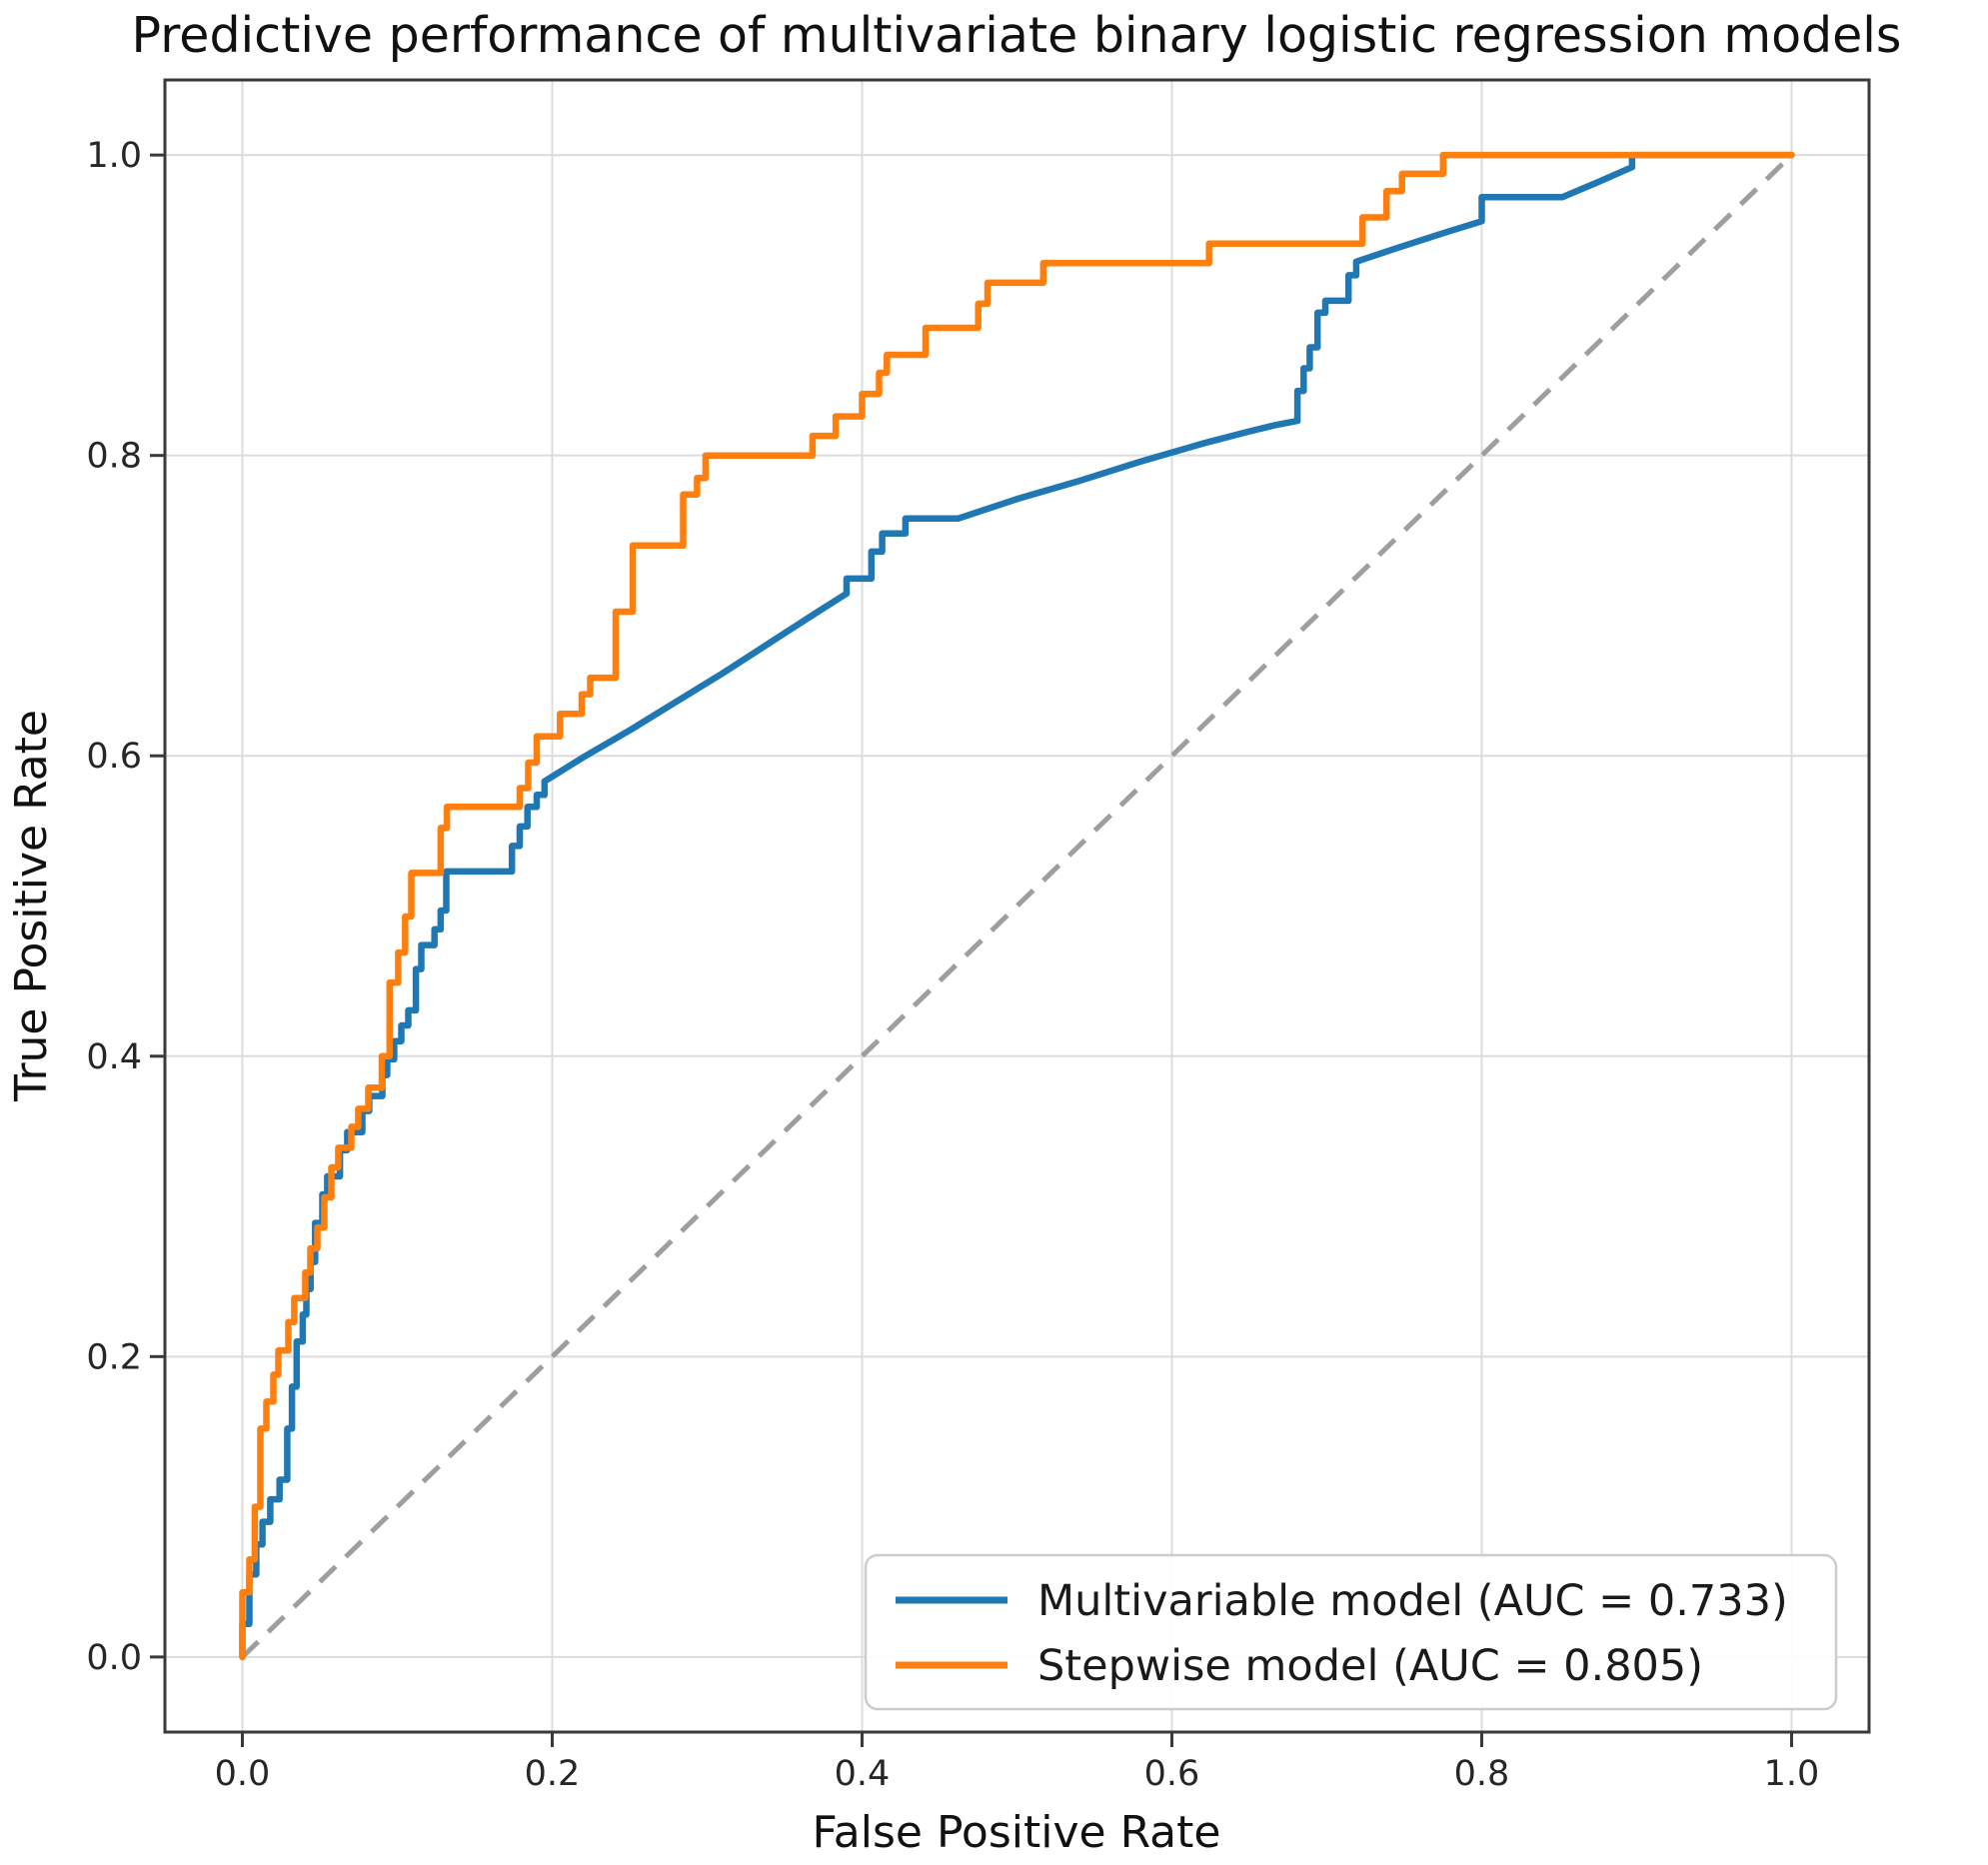  Describe the element at coordinates (125, 907) in the screenshot. I see `y-axis-ticks: 0.0 0.2 0.4 0.6 0.8 1.0` at that location.